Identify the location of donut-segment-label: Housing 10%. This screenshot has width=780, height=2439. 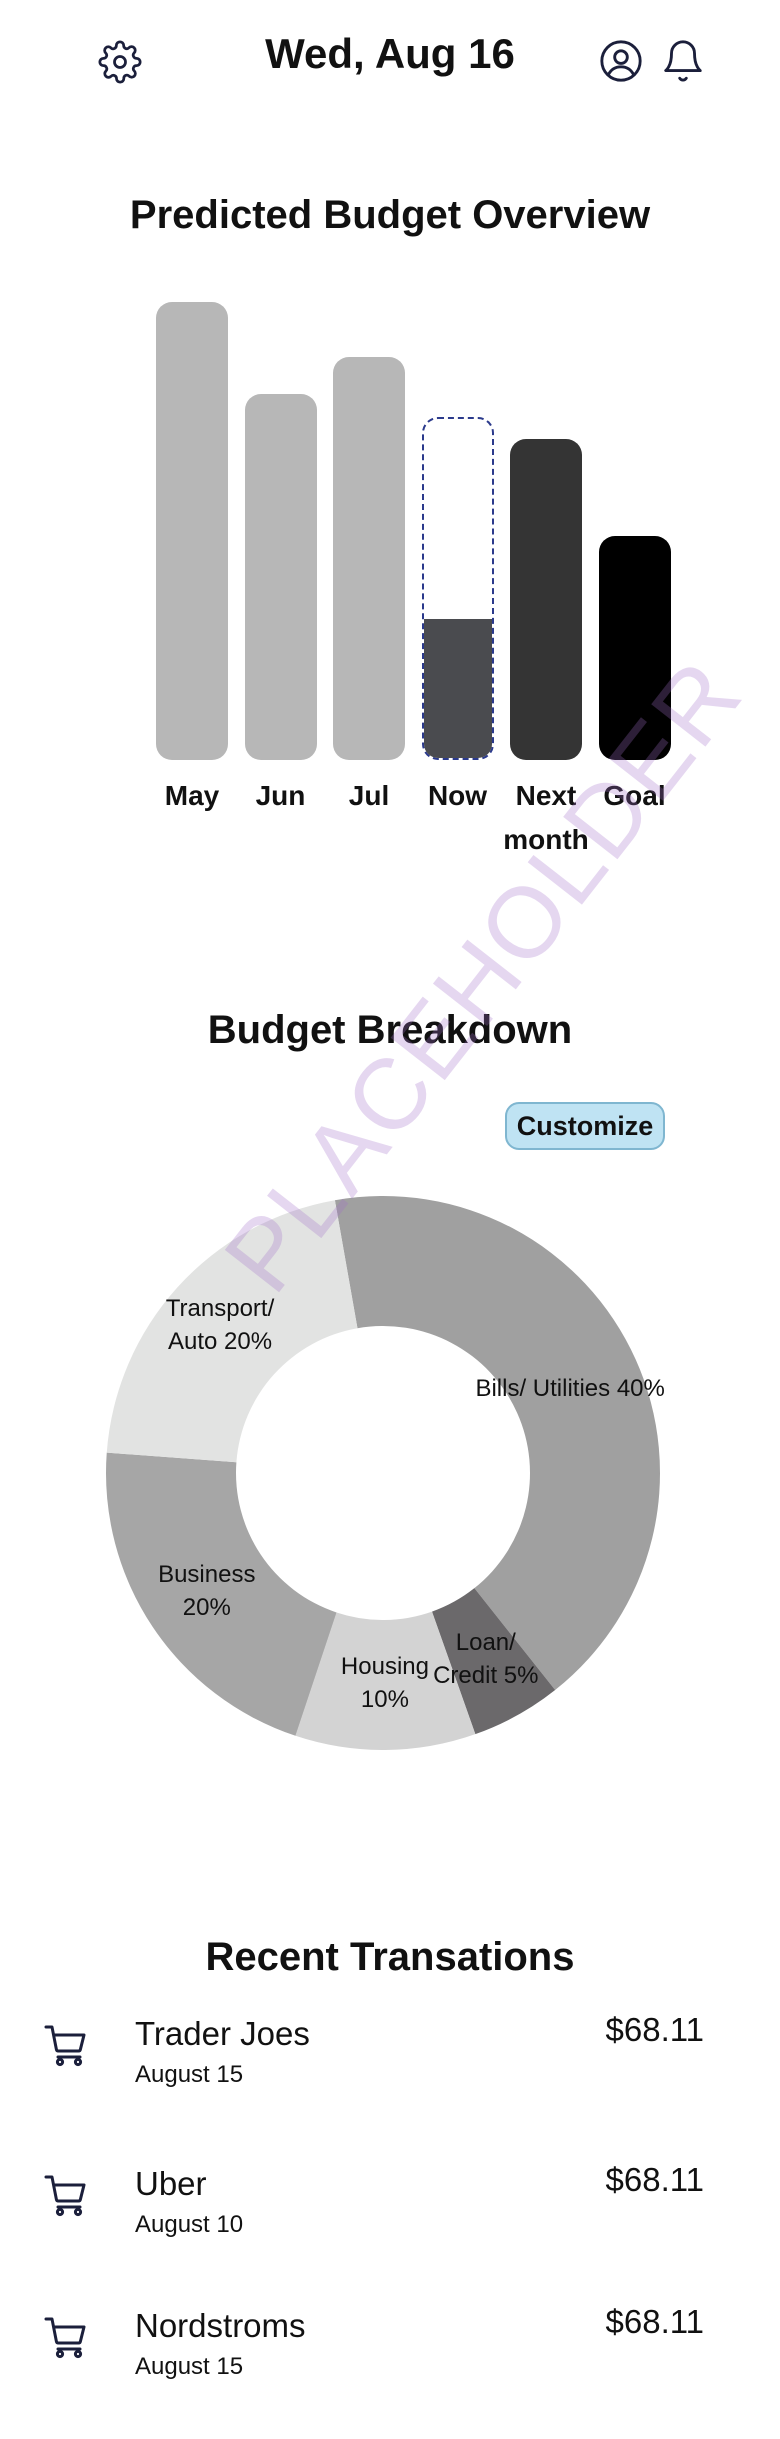
(384, 1682).